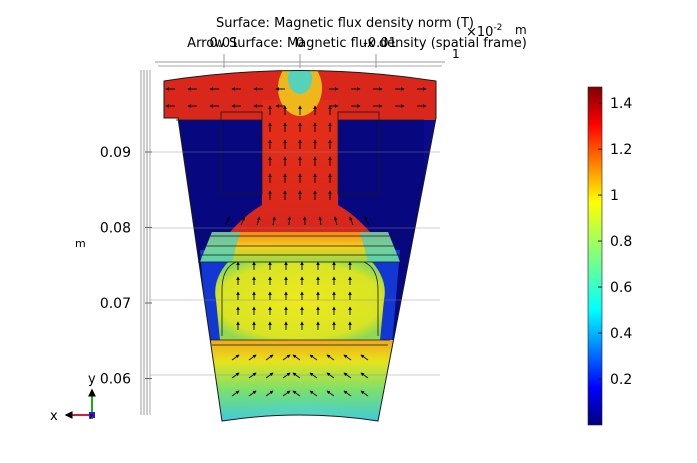 The width and height of the screenshot is (697, 463). Describe the element at coordinates (380, 43) in the screenshot. I see `x-tick-label-2: -0.01` at that location.